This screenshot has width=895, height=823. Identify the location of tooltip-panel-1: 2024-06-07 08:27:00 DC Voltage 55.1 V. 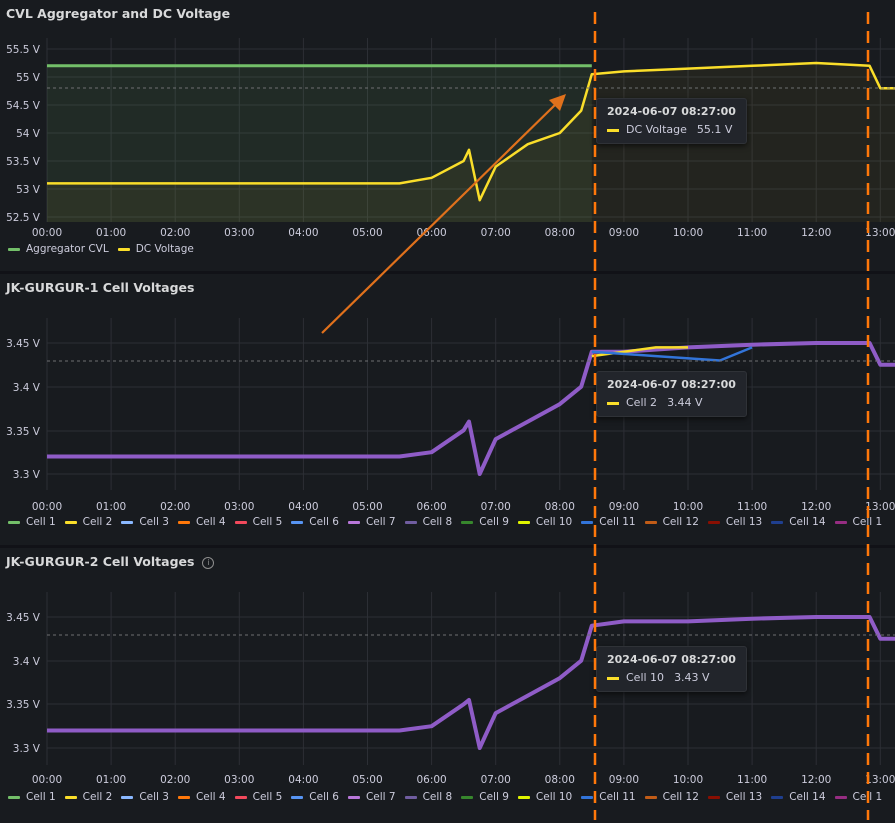
(671, 121).